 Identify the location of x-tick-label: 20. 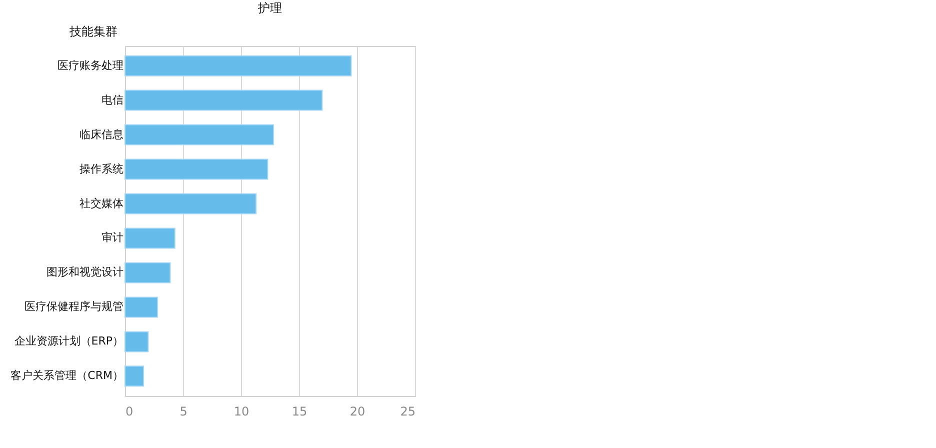
(358, 411).